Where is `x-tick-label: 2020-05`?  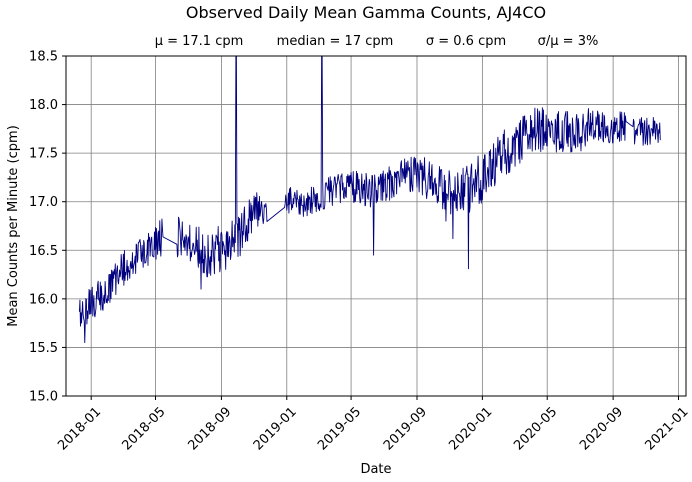 x-tick-label: 2020-05 is located at coordinates (535, 428).